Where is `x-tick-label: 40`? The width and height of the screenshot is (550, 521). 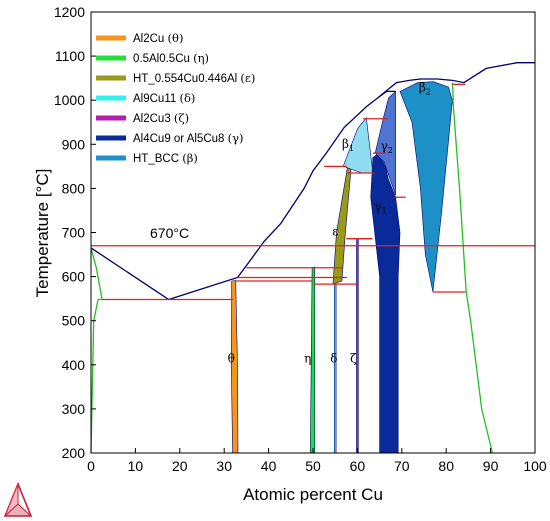 x-tick-label: 40 is located at coordinates (269, 466).